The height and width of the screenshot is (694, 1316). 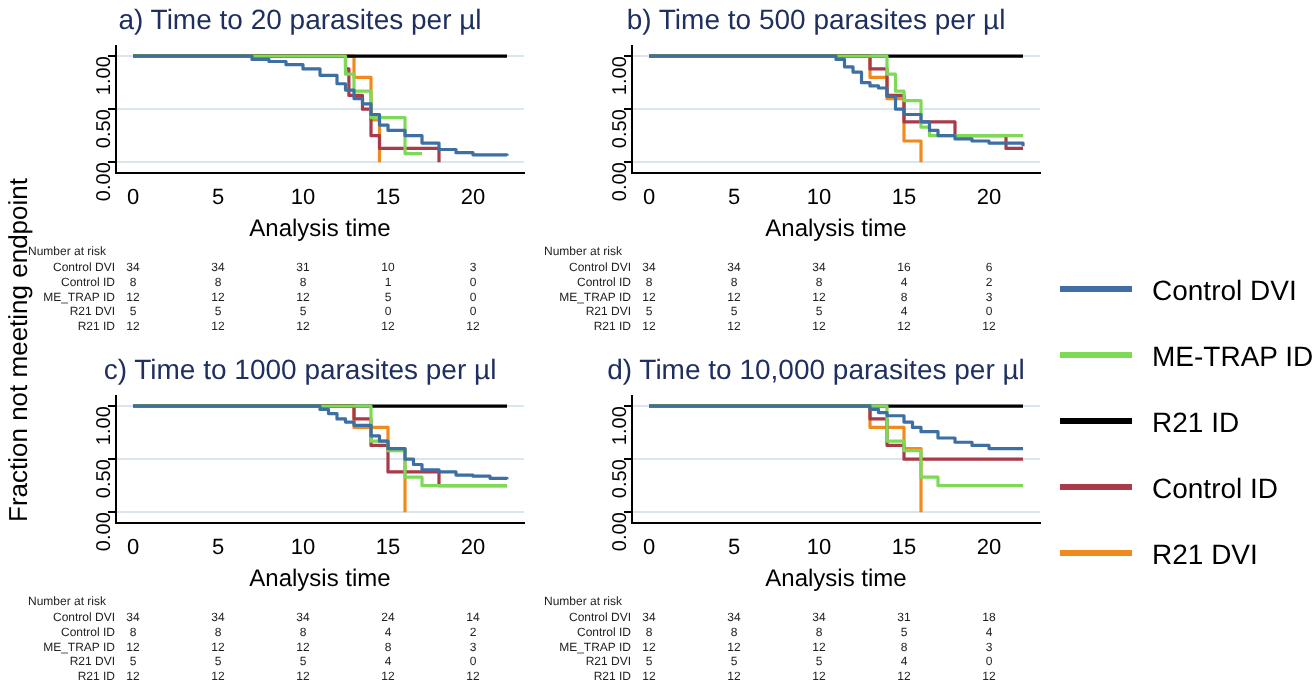 What do you see at coordinates (816, 368) in the screenshot?
I see `chart-title: d) Time to 10,000 parasites per µl` at bounding box center [816, 368].